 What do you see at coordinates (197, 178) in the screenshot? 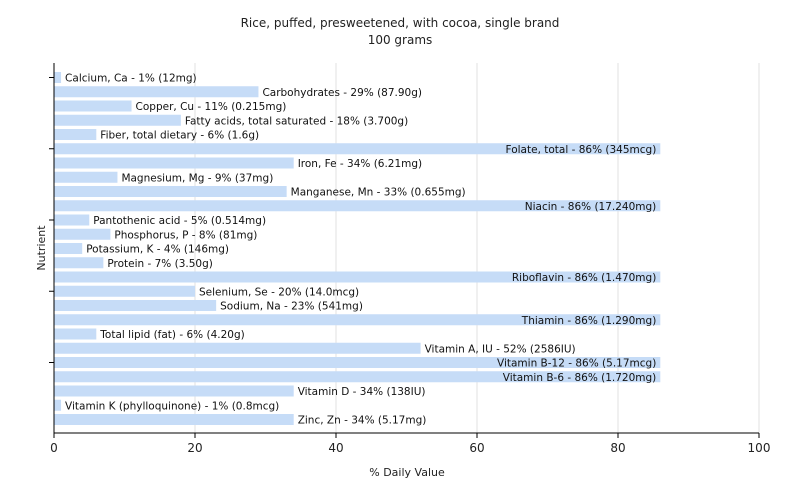
I see `bar-label-7: Magnesium, Mg - 9% (37mg)` at bounding box center [197, 178].